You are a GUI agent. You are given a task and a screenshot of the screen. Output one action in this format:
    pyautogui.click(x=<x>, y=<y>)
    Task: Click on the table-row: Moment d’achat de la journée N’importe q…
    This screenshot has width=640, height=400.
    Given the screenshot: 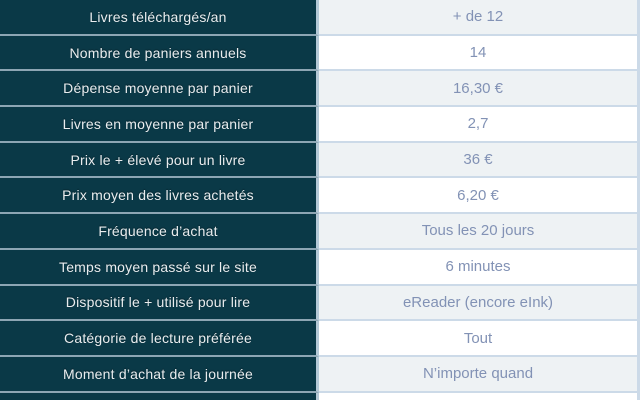 What is the action you would take?
    pyautogui.click(x=320, y=374)
    